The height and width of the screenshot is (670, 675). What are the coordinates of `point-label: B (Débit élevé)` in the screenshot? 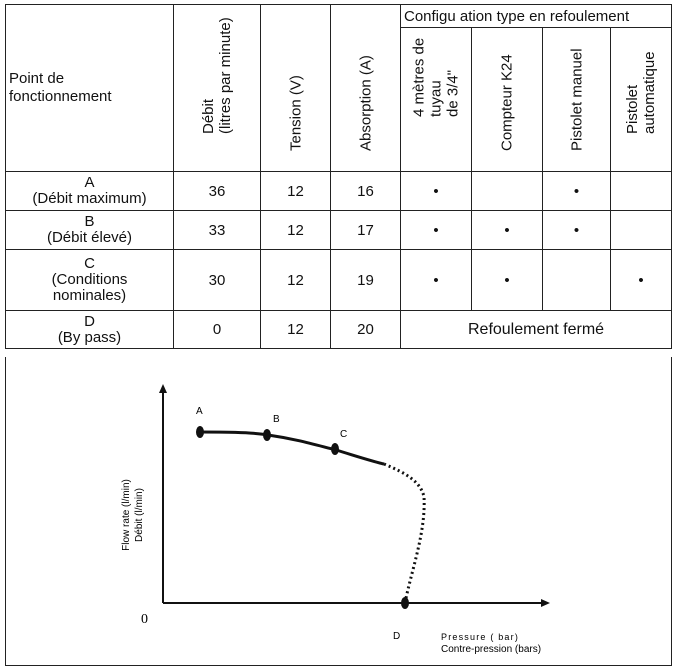 It's located at (89, 230).